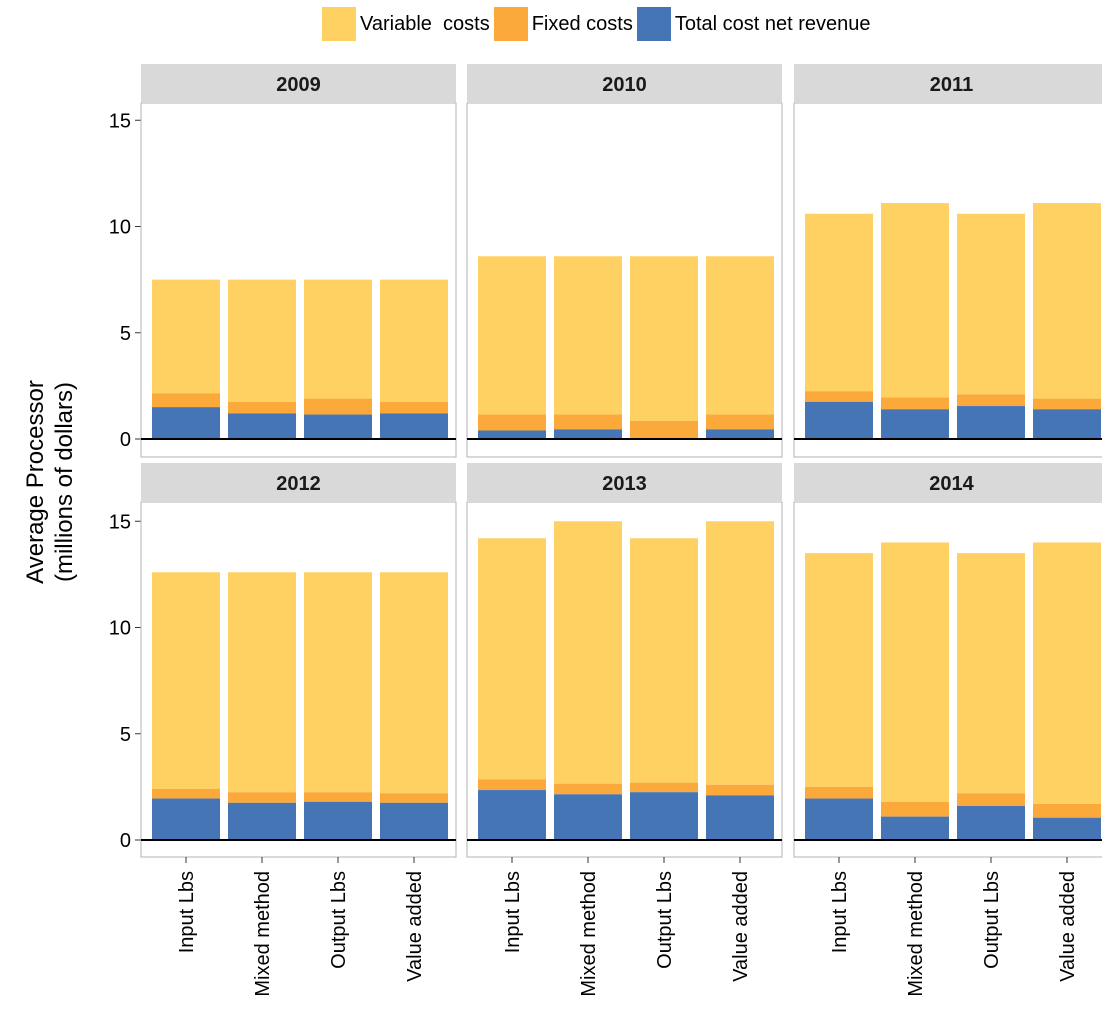 Image resolution: width=1102 pixels, height=1015 pixels. I want to click on facet-title: 2011, so click(951, 85).